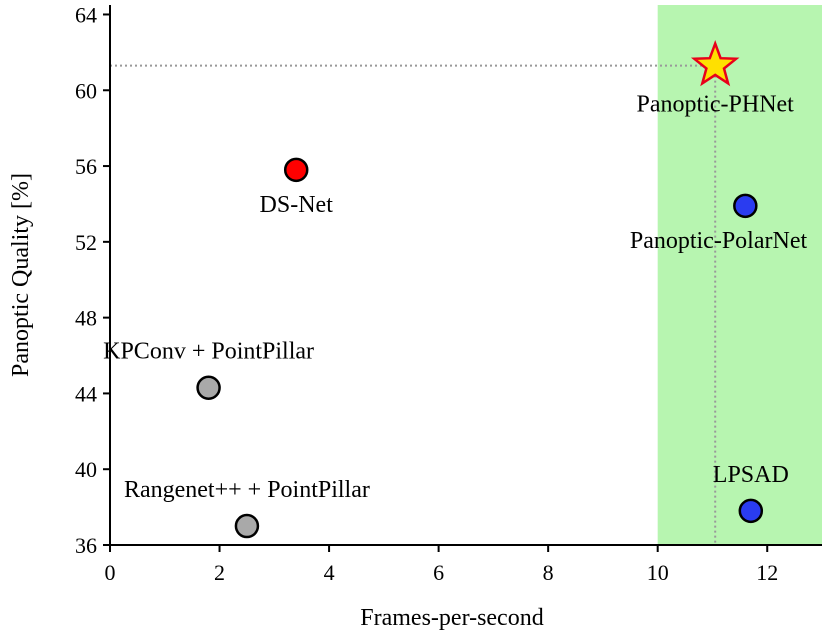 This screenshot has height=635, width=830. I want to click on point-label-rangenet-pointpillar: Rangenet++ + PointPillar, so click(247, 490).